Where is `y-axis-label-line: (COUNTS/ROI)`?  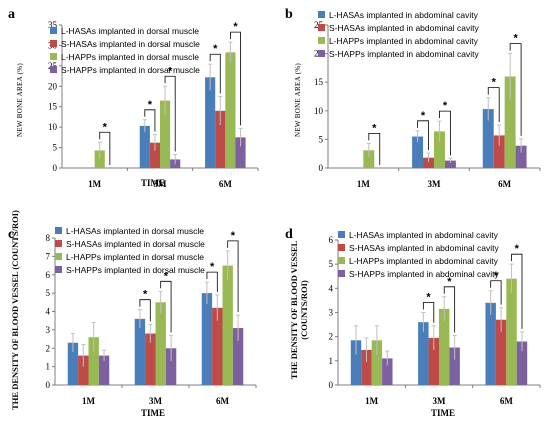
y-axis-label-line: (COUNTS/ROI) is located at coordinates (304, 310).